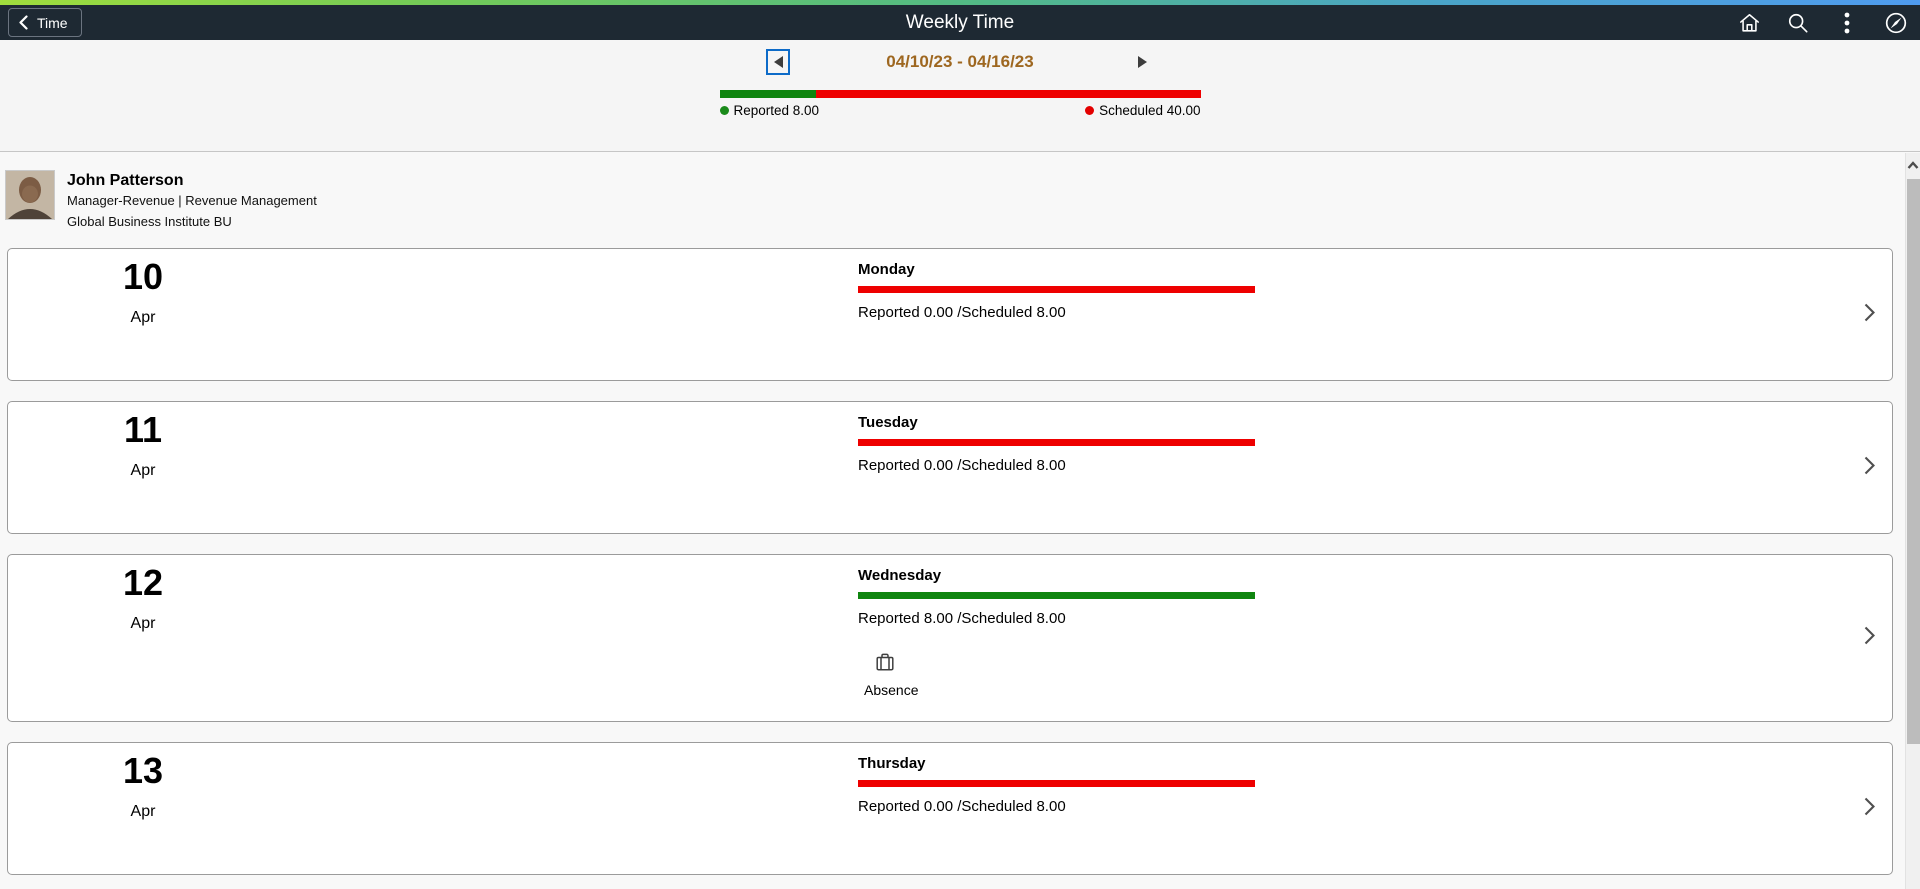 The height and width of the screenshot is (889, 1920). Describe the element at coordinates (52, 22) in the screenshot. I see `back-button-label: Time` at that location.